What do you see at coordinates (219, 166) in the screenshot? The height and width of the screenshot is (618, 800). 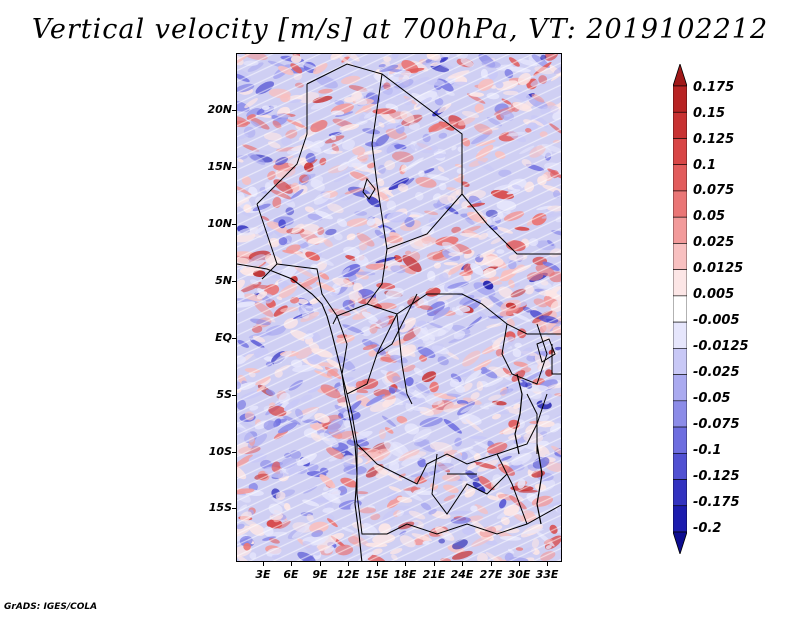 I see `lat-label-15n: 15N` at bounding box center [219, 166].